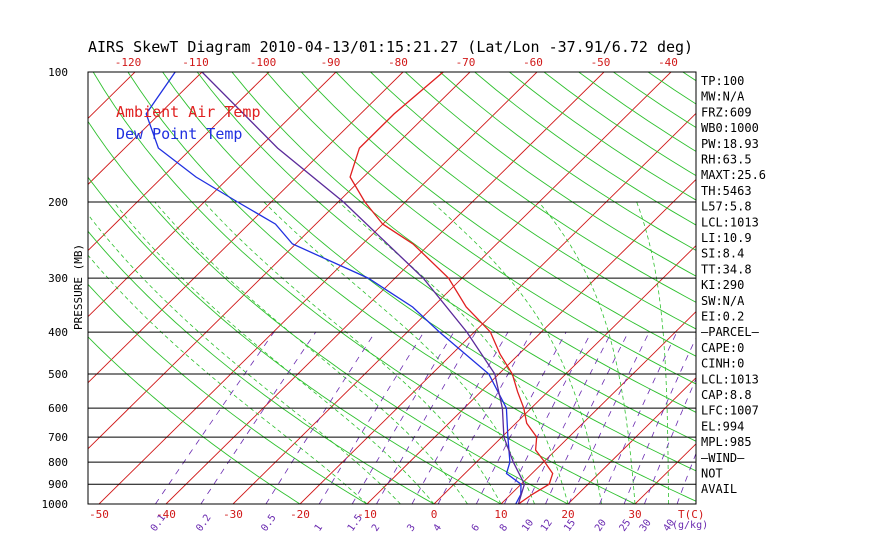 This screenshot has width=870, height=560. What do you see at coordinates (203, 523) in the screenshot?
I see `mixing-ratio-label: 0.2` at bounding box center [203, 523].